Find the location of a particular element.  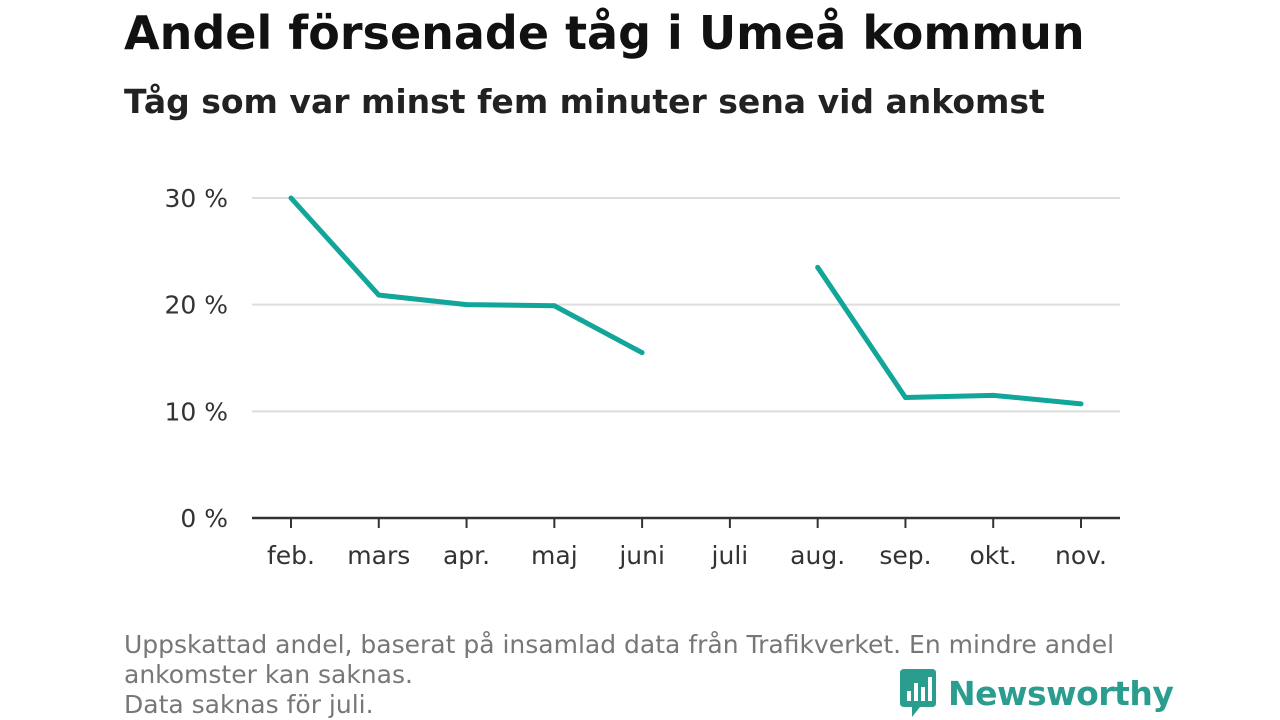

x-tick-label: juli is located at coordinates (730, 555).